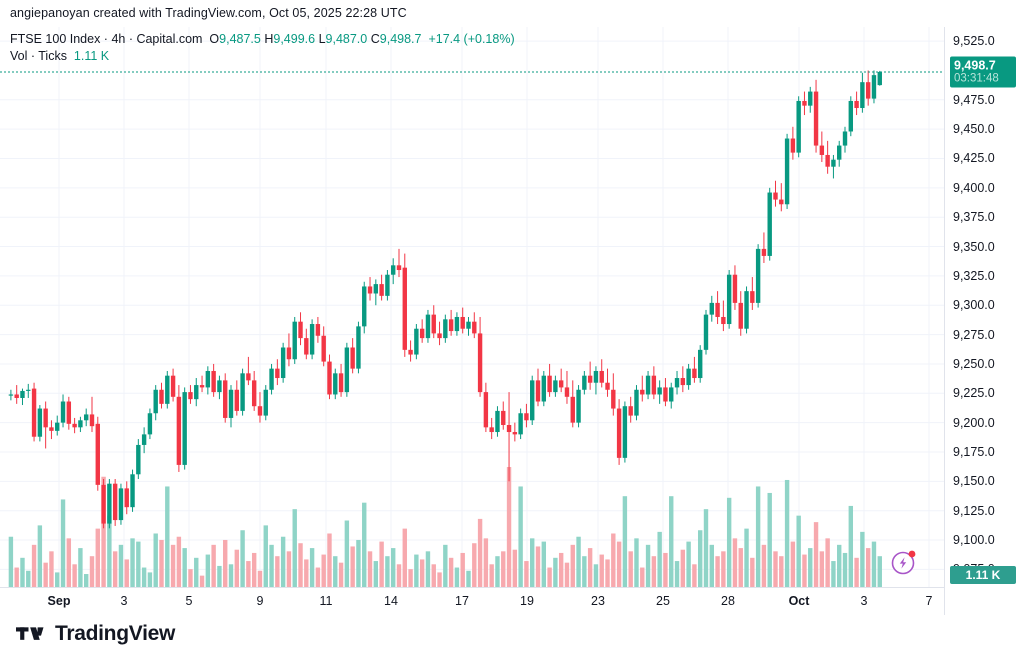 Image resolution: width=1024 pixels, height=665 pixels. Describe the element at coordinates (974, 422) in the screenshot. I see `price-tick-label: 9,200.0` at that location.